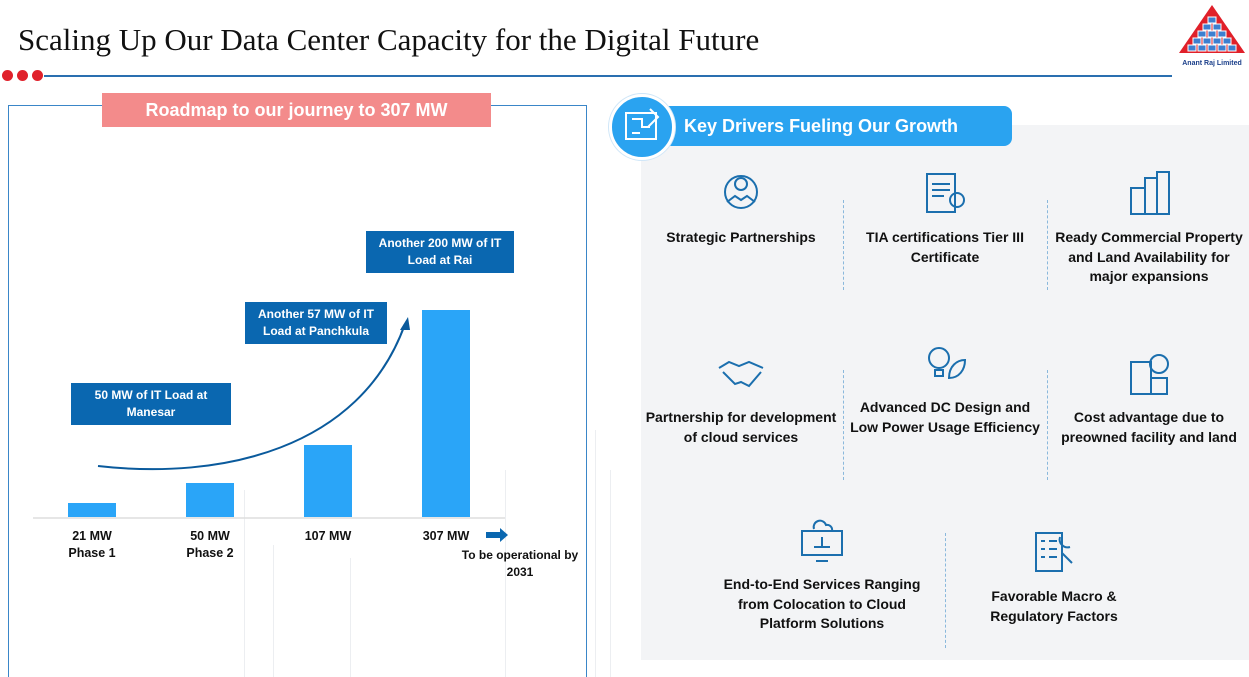  Describe the element at coordinates (92, 553) in the screenshot. I see `bar-sublabel: Phase 1` at that location.